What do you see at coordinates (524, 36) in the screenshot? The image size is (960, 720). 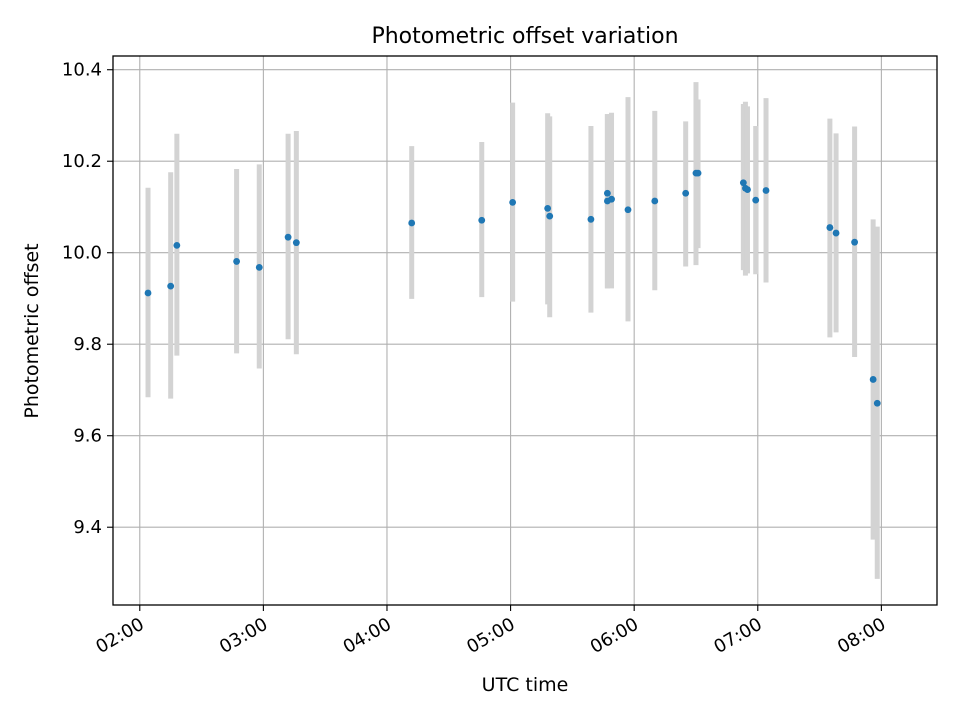 I see `chart-title: Photometric offset variation` at bounding box center [524, 36].